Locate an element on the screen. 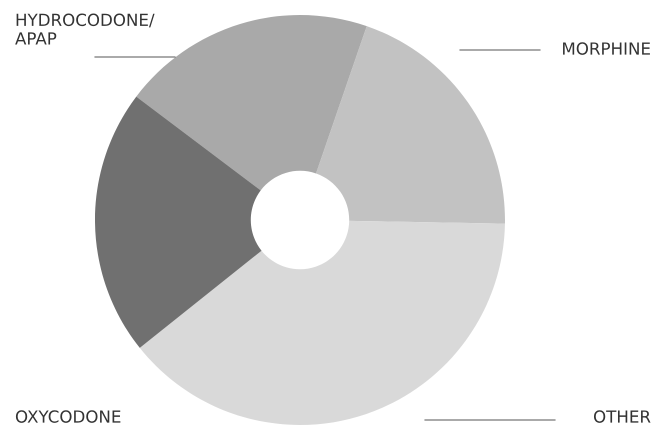  slice-label: HYDROCODONE/ APAP is located at coordinates (85, 29).